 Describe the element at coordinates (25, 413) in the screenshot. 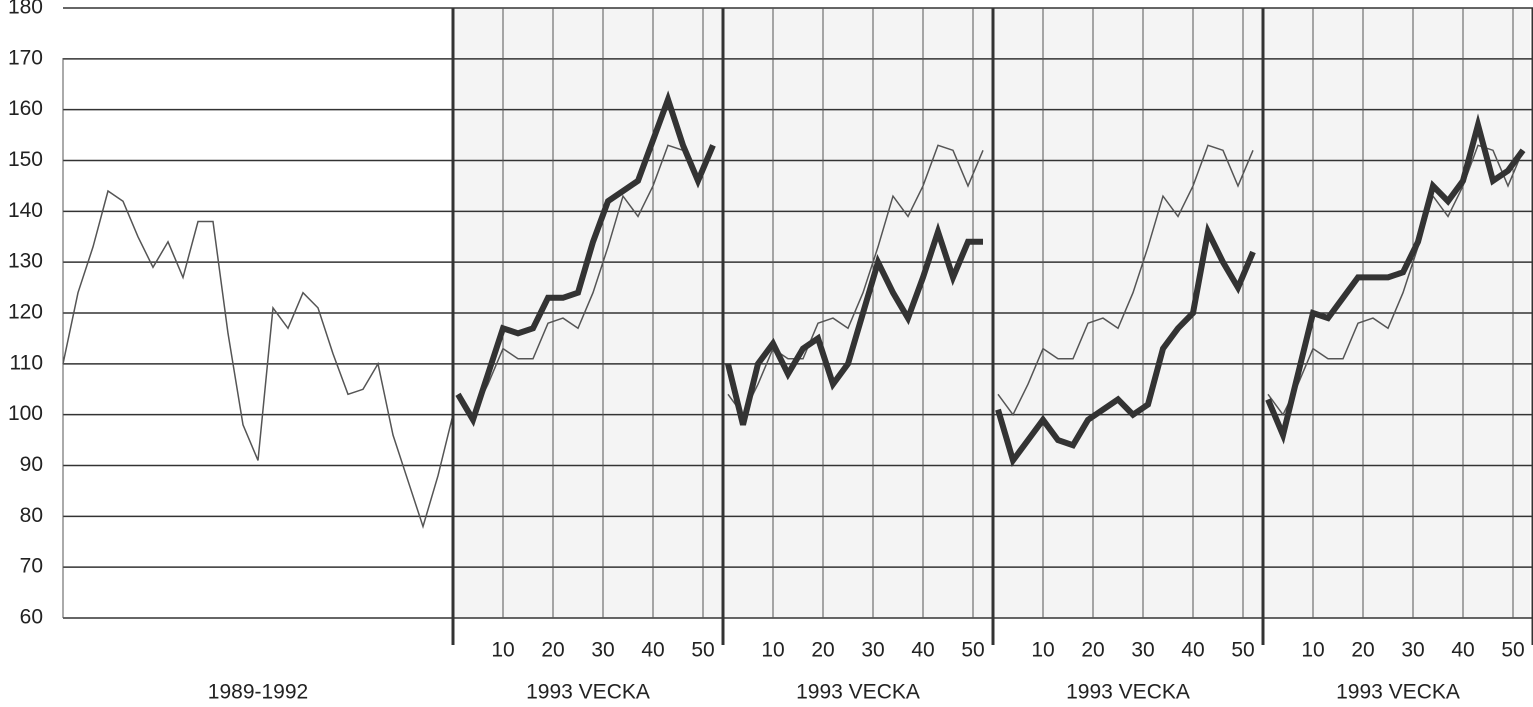

I see `y-tick-label: 100` at that location.